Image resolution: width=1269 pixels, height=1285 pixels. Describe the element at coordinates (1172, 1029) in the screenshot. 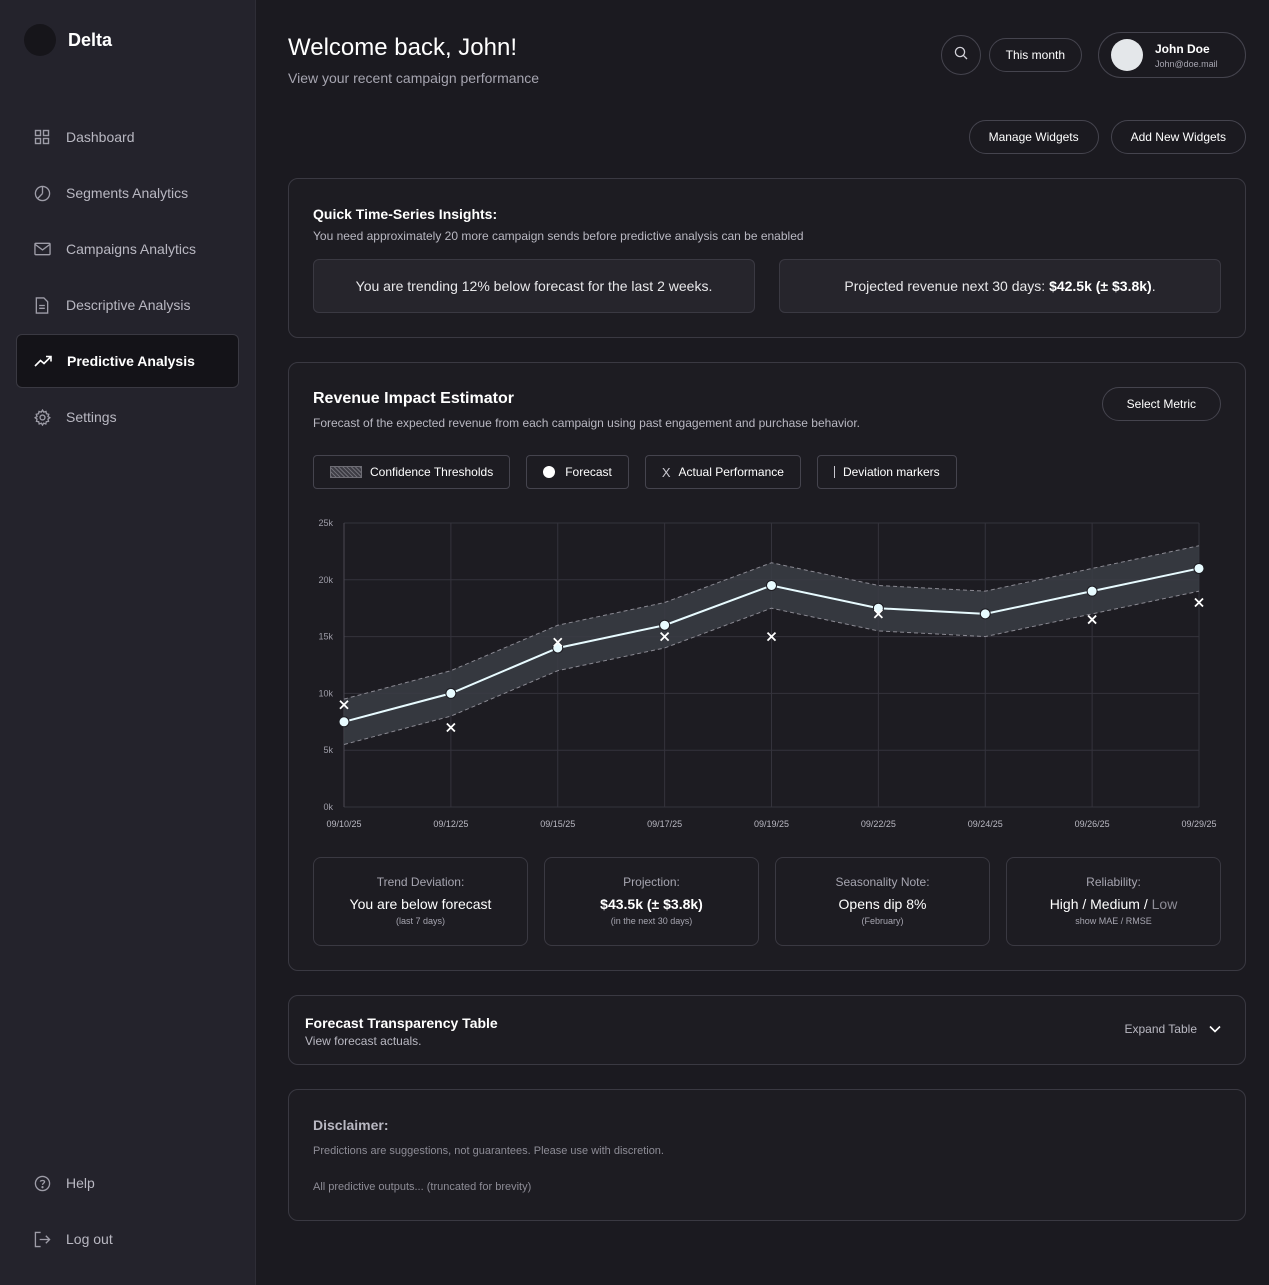

I see `expand-table-button: Expand Table` at that location.